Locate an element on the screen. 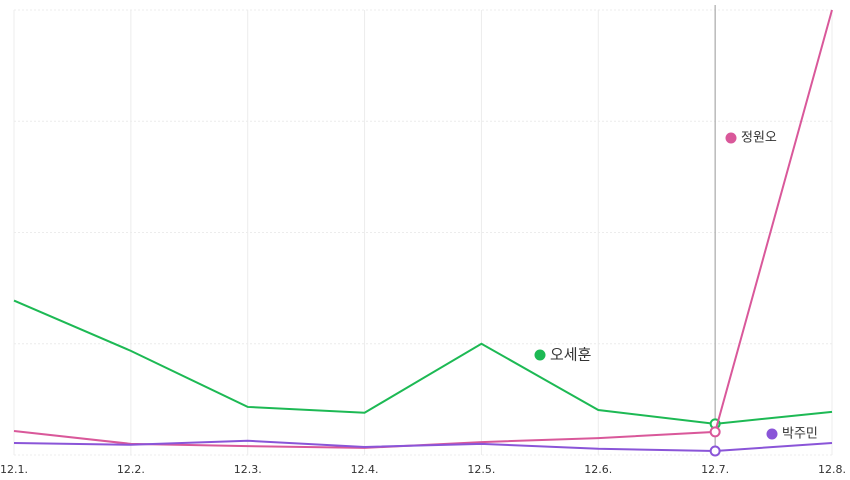  legend-label: 박주민 is located at coordinates (800, 434).